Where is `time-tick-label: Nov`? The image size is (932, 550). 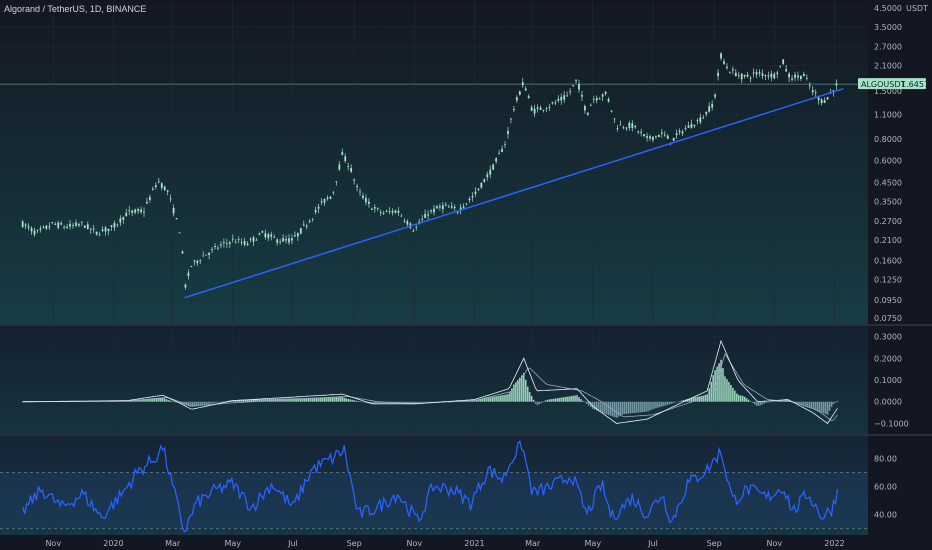
time-tick-label: Nov is located at coordinates (774, 543).